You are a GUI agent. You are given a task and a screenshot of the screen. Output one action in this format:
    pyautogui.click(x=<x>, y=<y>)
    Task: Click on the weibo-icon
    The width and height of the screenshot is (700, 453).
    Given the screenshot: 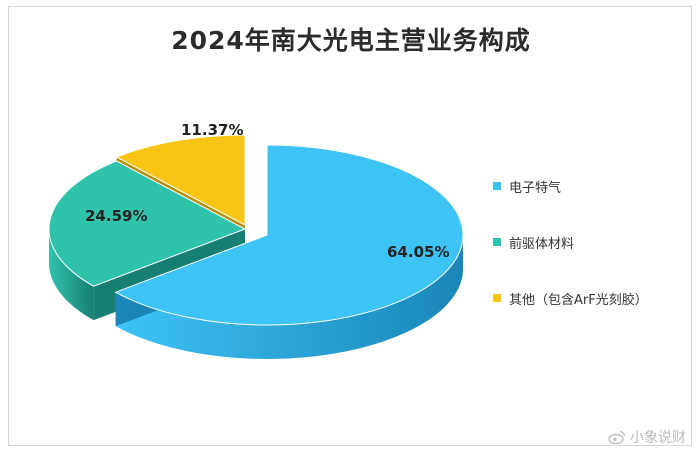 What is the action you would take?
    pyautogui.click(x=617, y=437)
    